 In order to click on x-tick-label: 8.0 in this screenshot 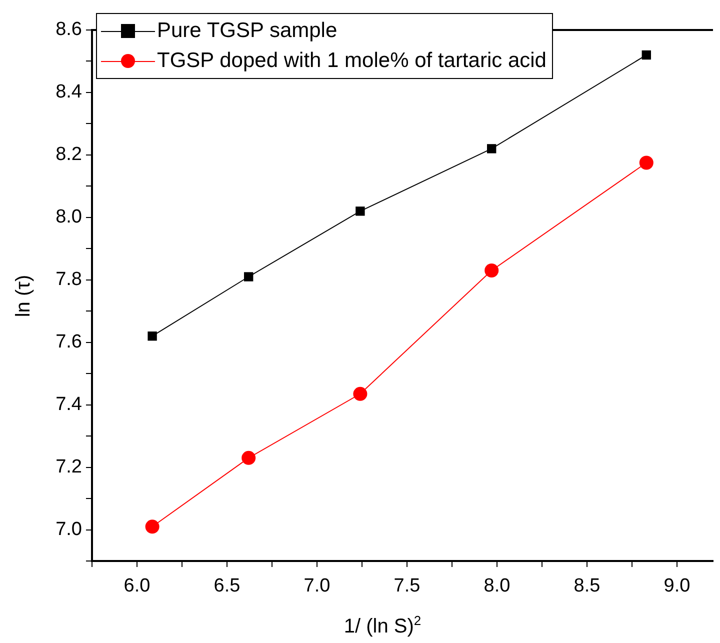, I will do `click(497, 586)`.